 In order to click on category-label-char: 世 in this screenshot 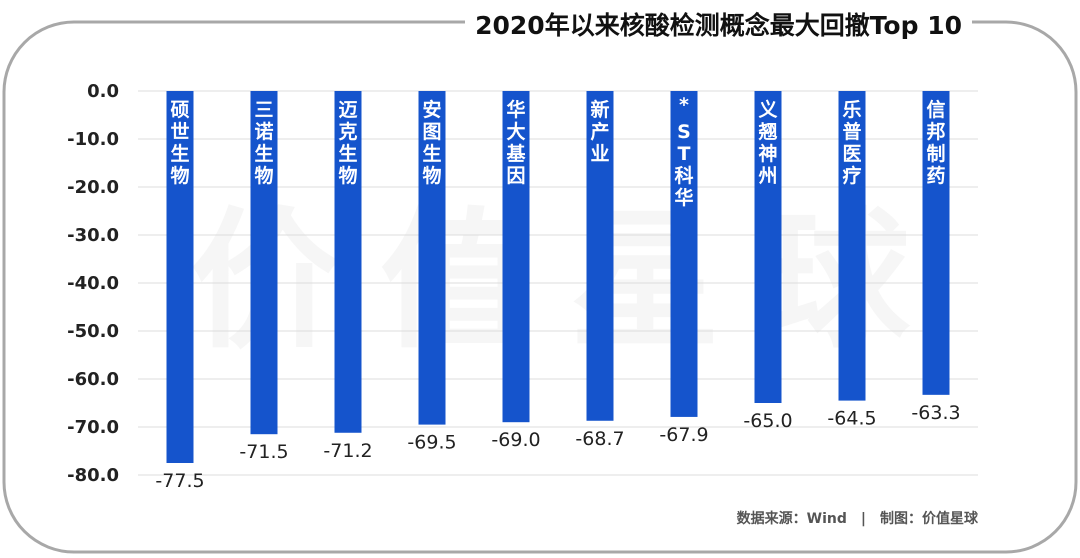, I will do `click(179, 132)`.